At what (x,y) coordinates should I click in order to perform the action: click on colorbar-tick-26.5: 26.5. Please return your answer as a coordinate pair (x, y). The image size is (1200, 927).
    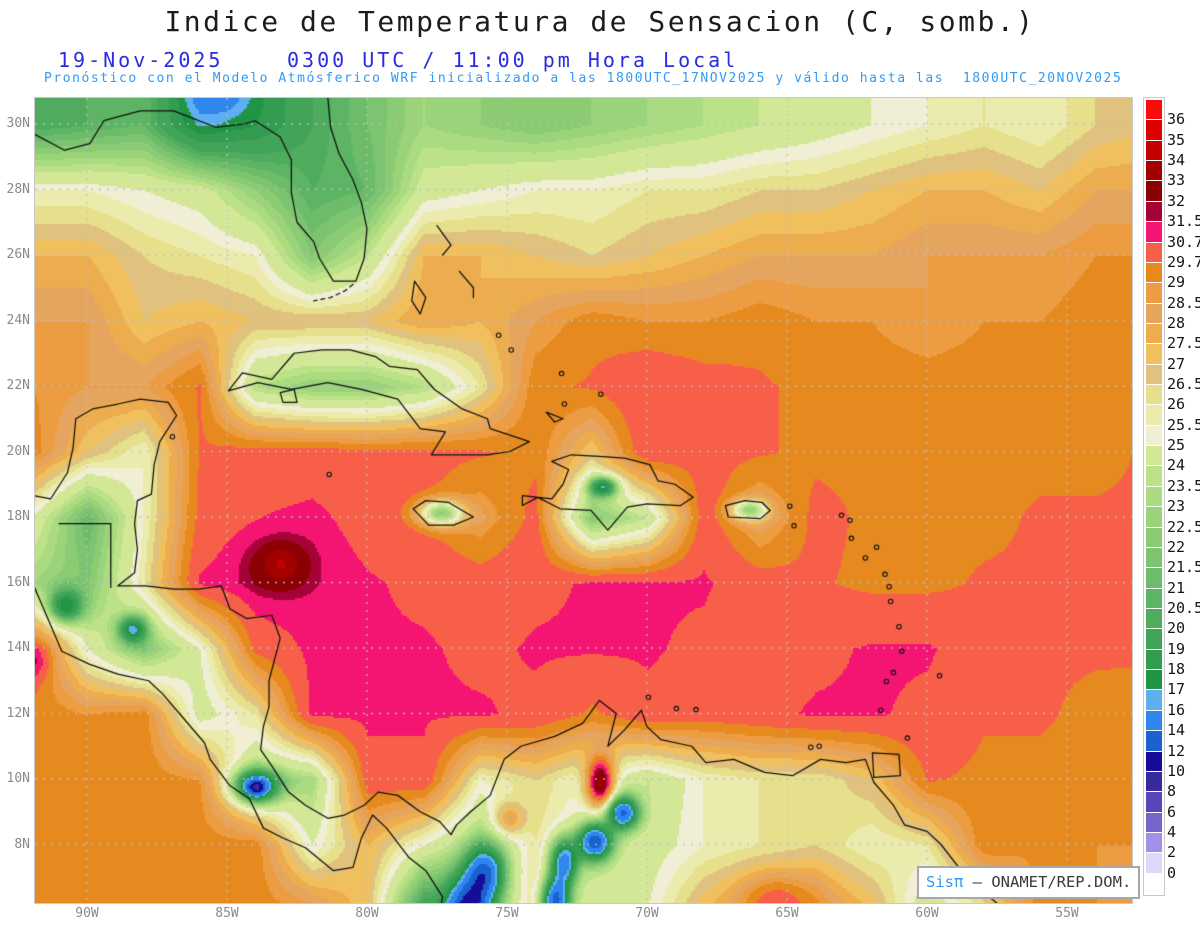
    Looking at the image, I should click on (1183, 384).